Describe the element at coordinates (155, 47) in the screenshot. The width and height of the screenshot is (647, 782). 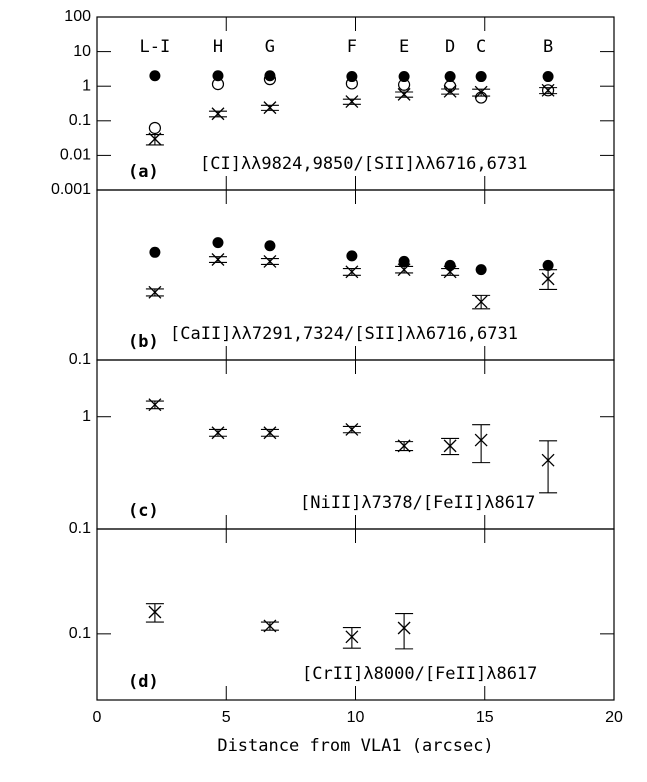
I see `point-label: L-I` at that location.